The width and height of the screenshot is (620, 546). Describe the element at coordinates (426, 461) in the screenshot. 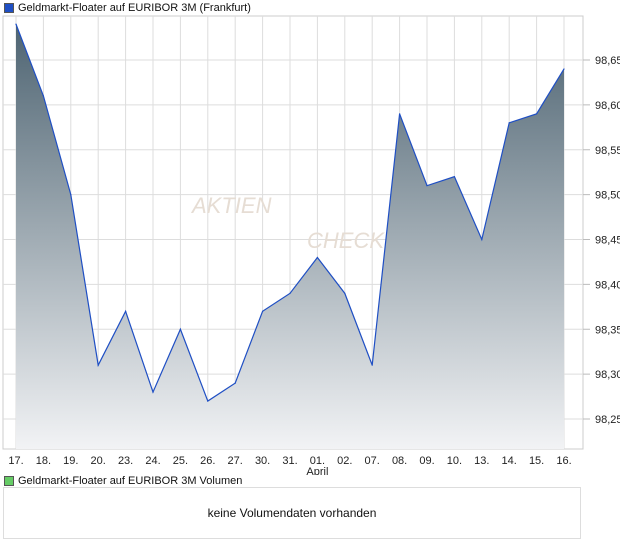

I see `x-tick-label: 09.` at that location.